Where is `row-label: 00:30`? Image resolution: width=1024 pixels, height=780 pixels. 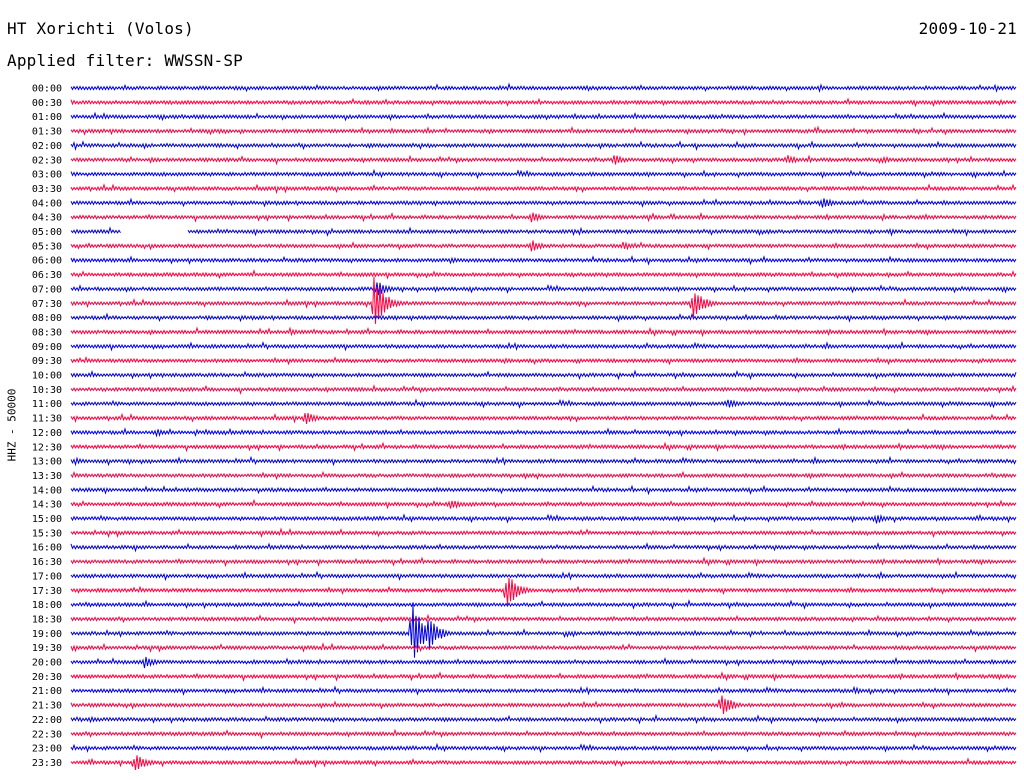 row-label: 00:30 is located at coordinates (47, 103).